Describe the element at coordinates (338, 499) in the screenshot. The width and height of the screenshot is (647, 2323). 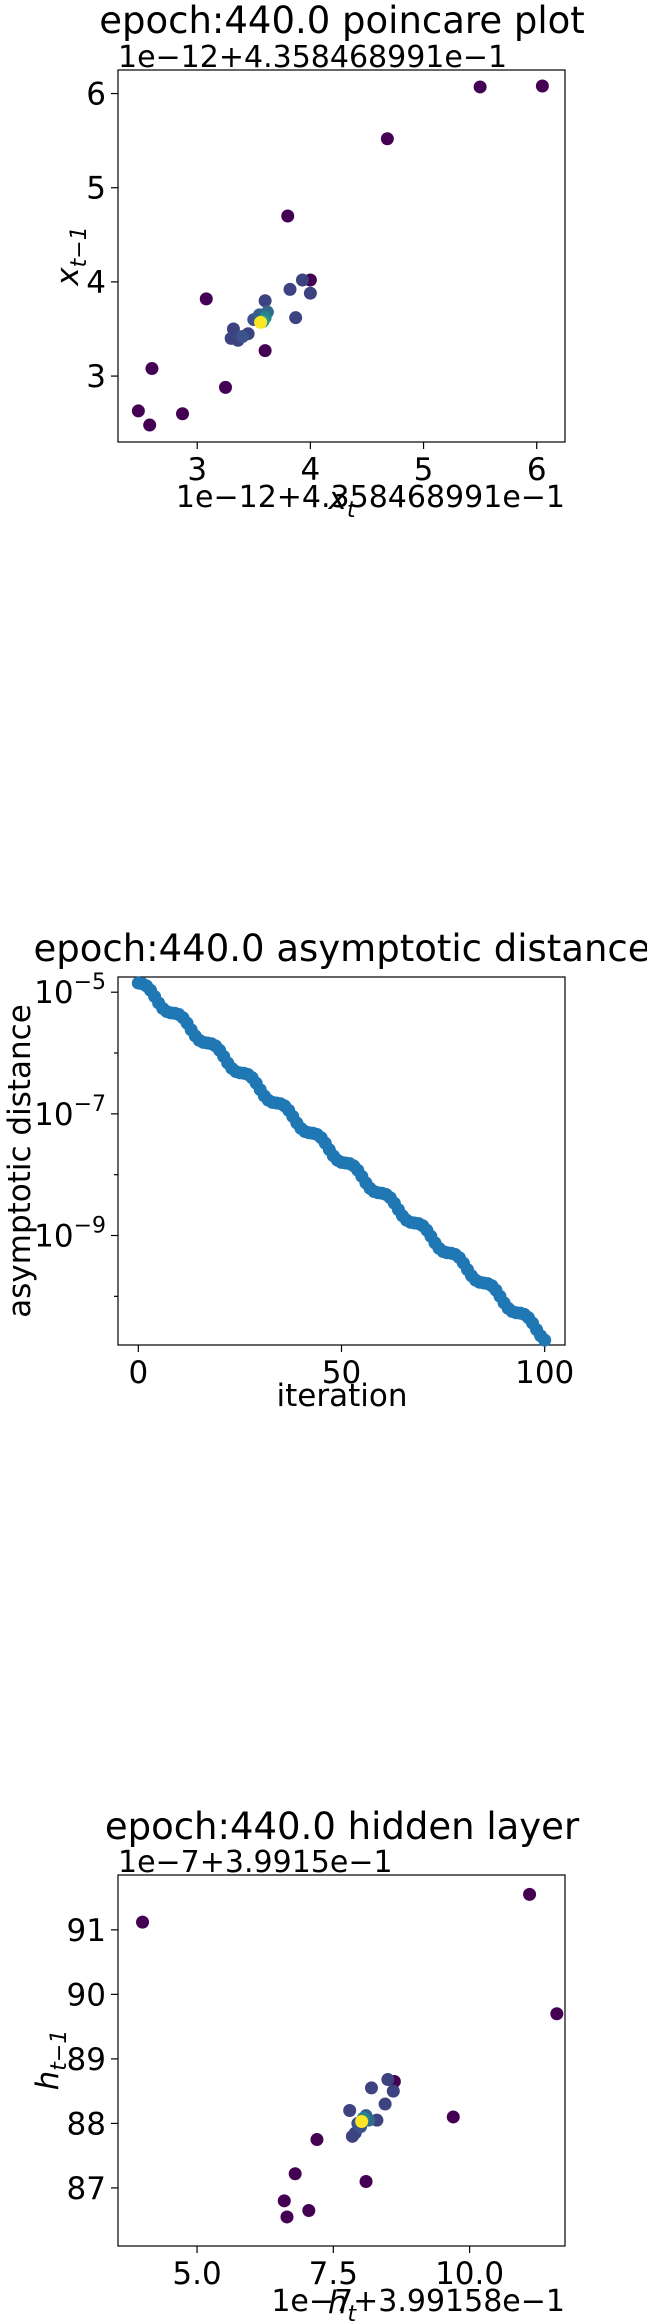
I see `poincare-x-axis-label-main: x` at that location.